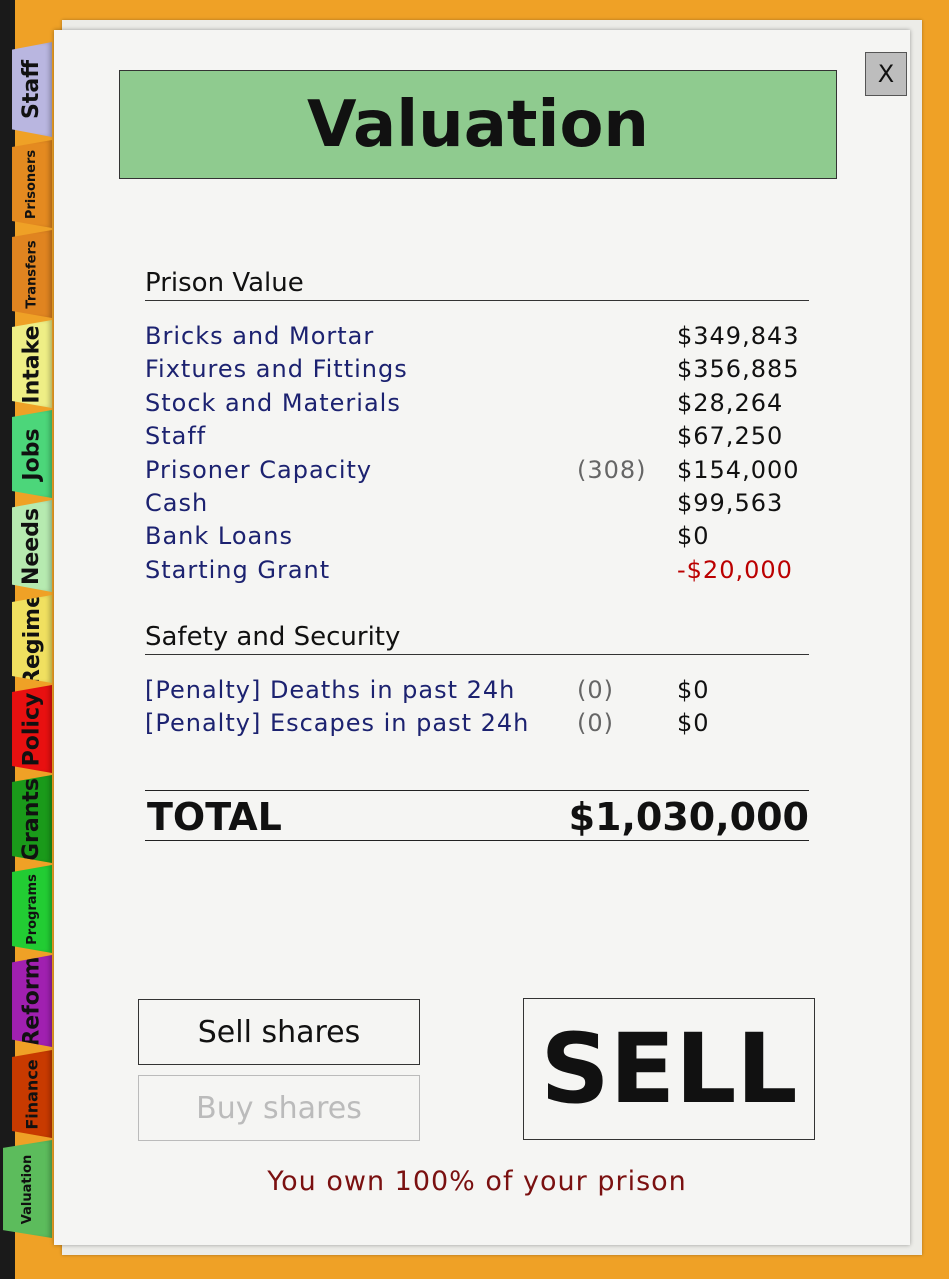 Image resolution: width=949 pixels, height=1279 pixels. Describe the element at coordinates (688, 817) in the screenshot. I see `total-value: $1,030,000` at that location.